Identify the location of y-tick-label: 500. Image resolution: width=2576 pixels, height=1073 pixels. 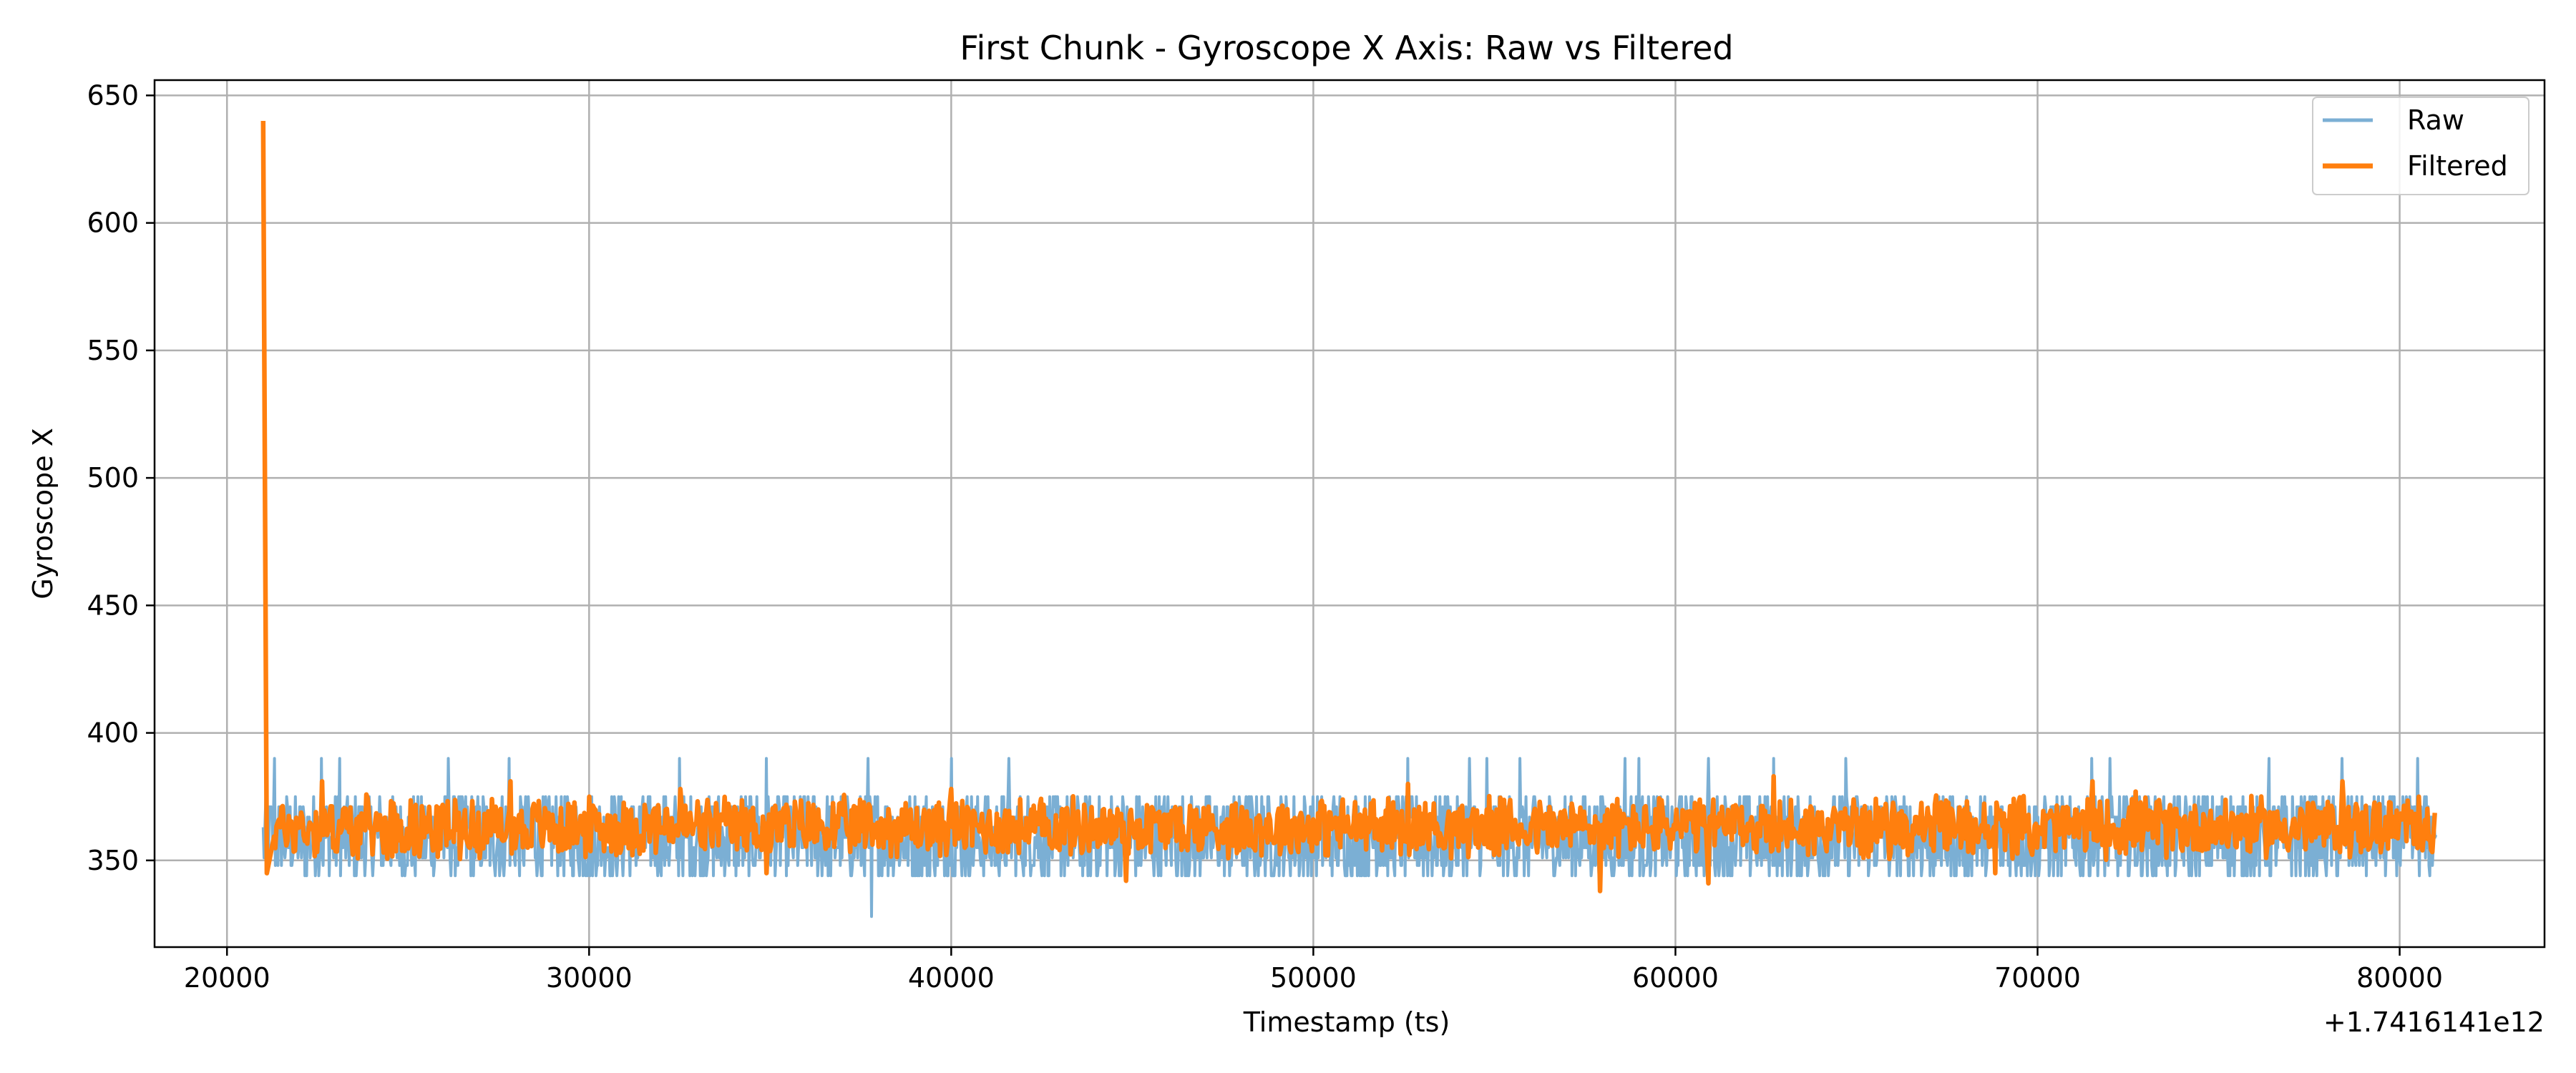
(113, 478).